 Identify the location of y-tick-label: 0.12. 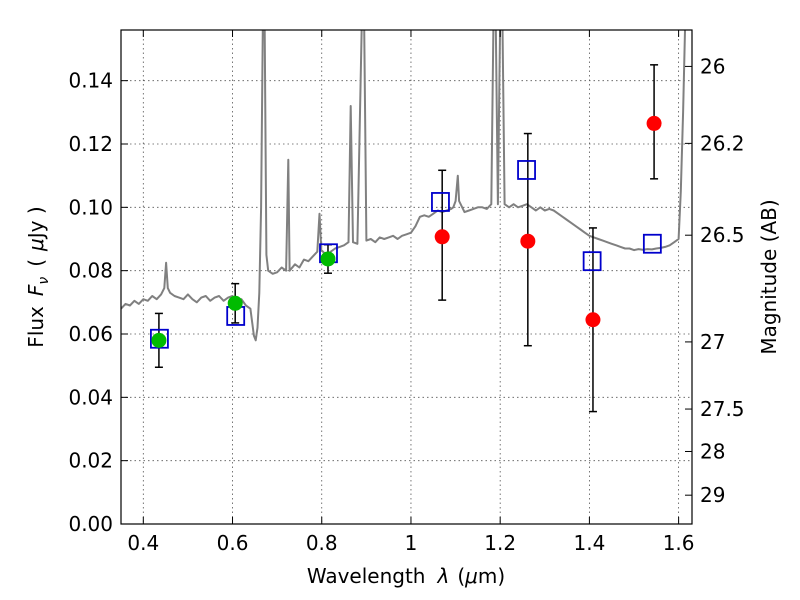
(90, 144).